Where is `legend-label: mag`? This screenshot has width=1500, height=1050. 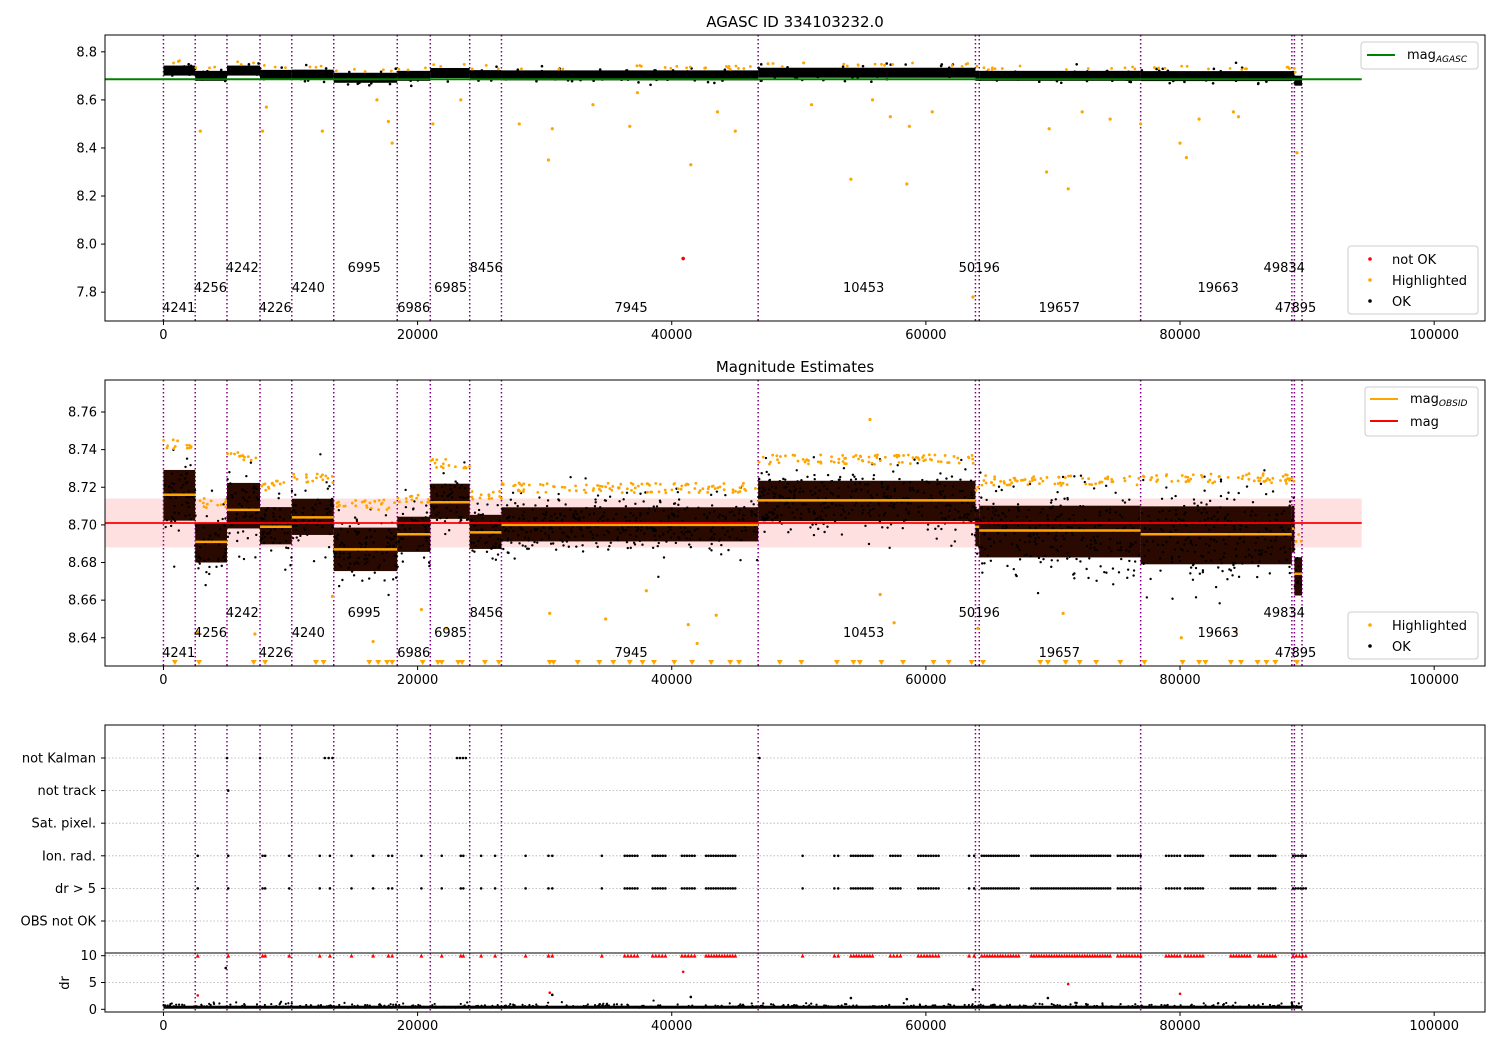
legend-label: mag is located at coordinates (1424, 422).